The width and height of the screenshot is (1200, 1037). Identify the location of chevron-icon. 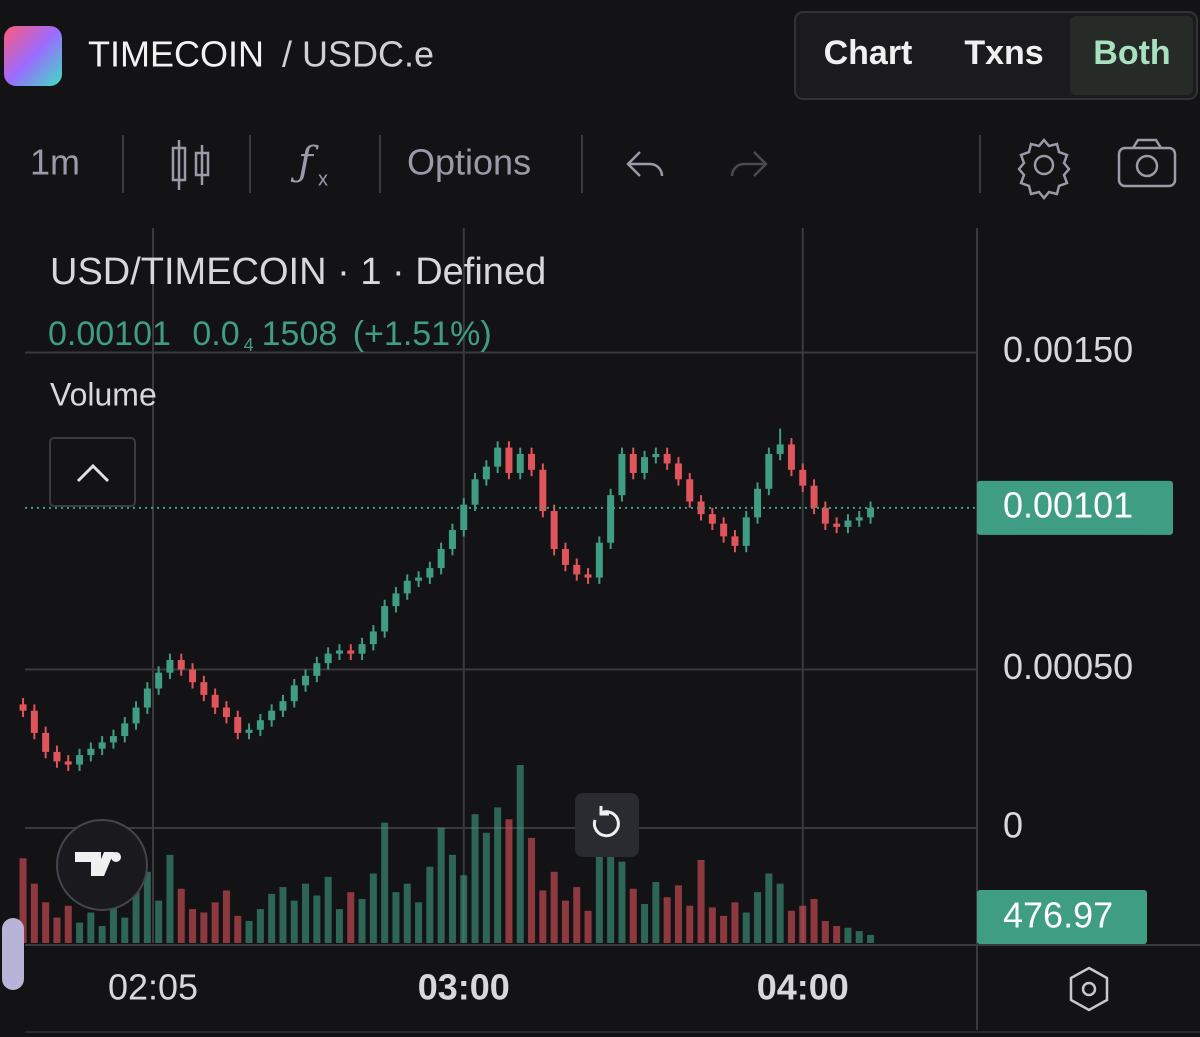
(93, 473).